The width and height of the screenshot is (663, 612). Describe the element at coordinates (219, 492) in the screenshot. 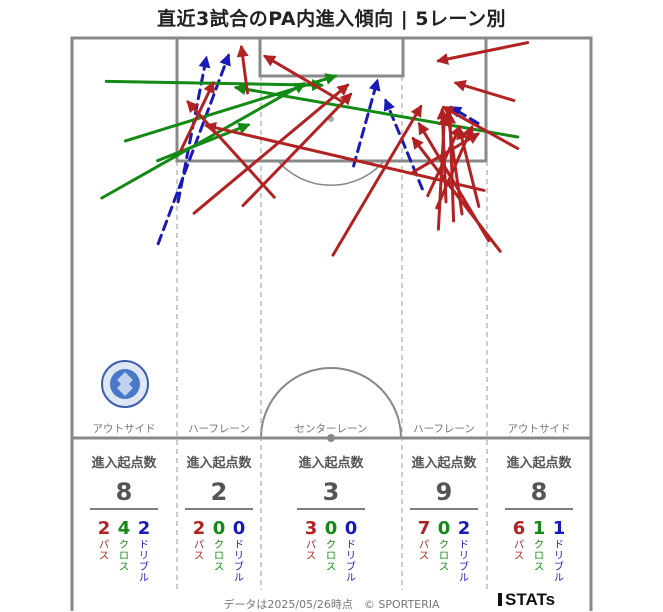

I see `start-total-2: 2` at that location.